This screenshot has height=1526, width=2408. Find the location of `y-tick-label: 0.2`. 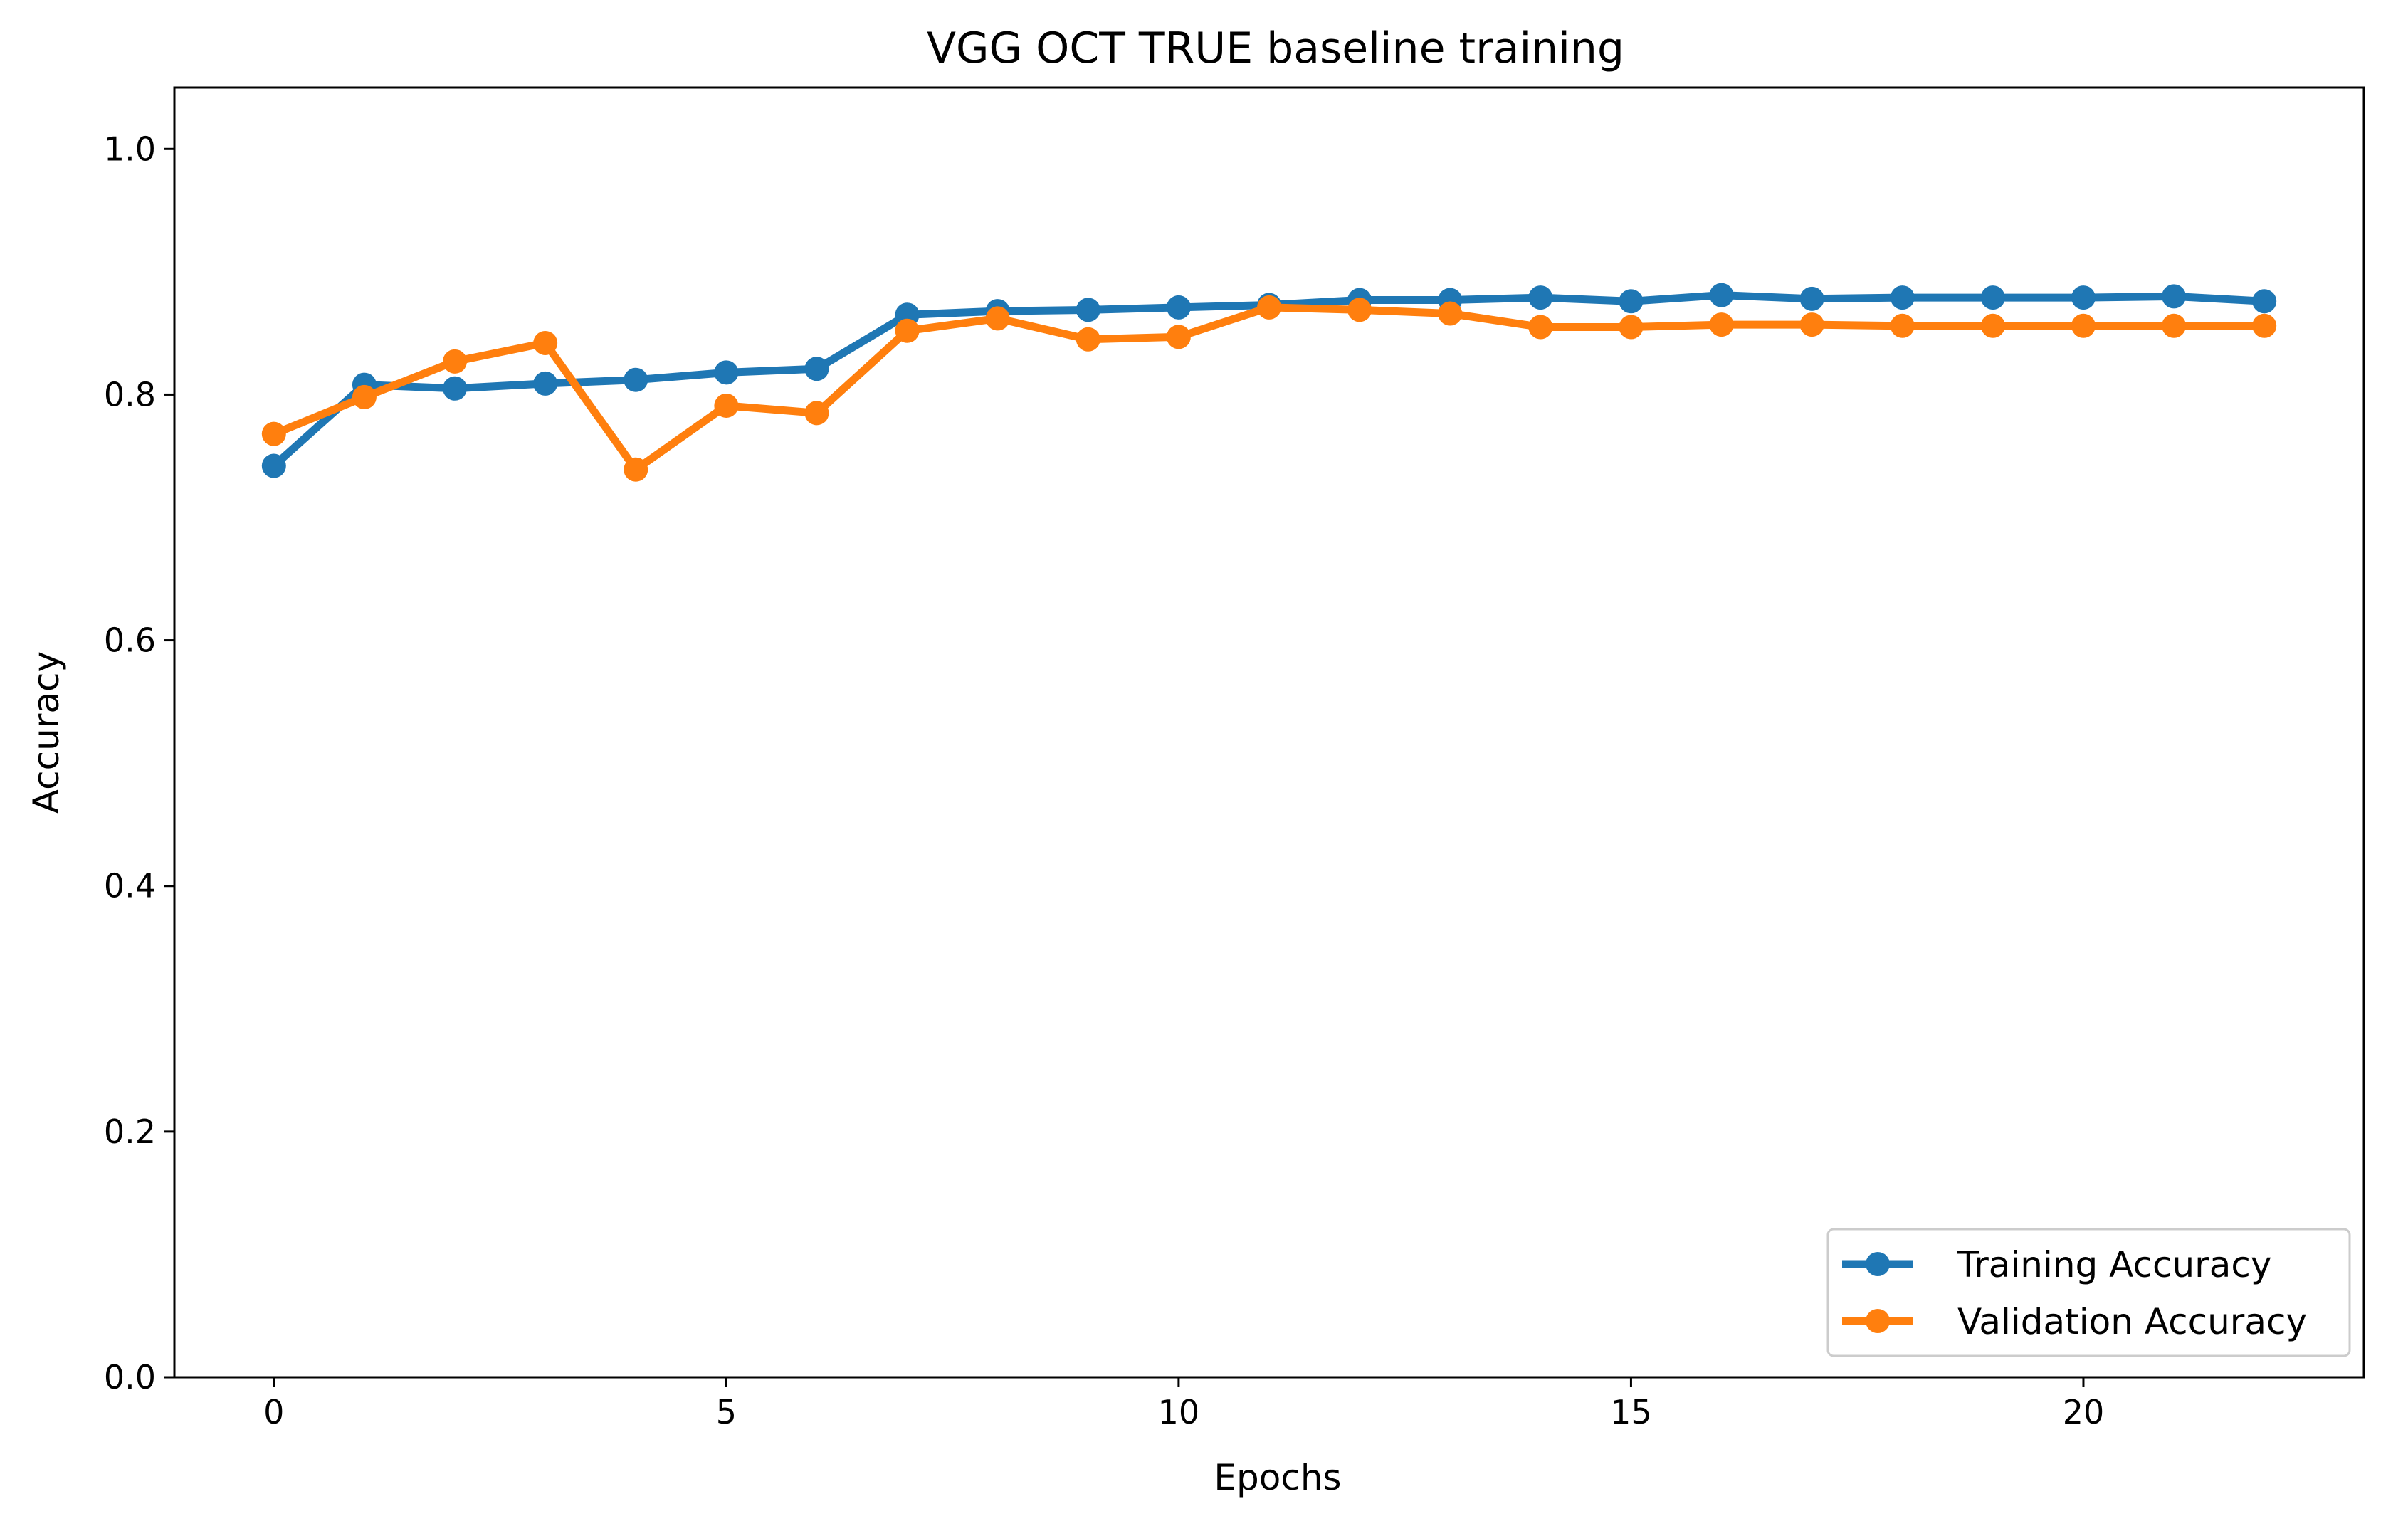

y-tick-label: 0.2 is located at coordinates (130, 1131).